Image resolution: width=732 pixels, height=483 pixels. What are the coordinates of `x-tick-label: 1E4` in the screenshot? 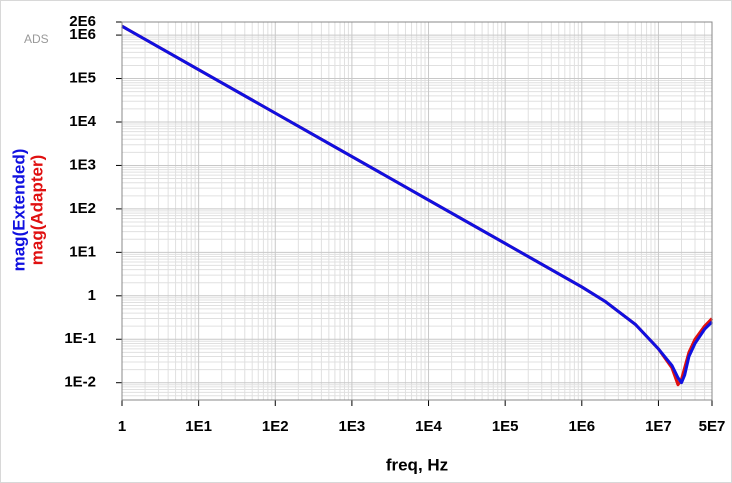 It's located at (428, 426).